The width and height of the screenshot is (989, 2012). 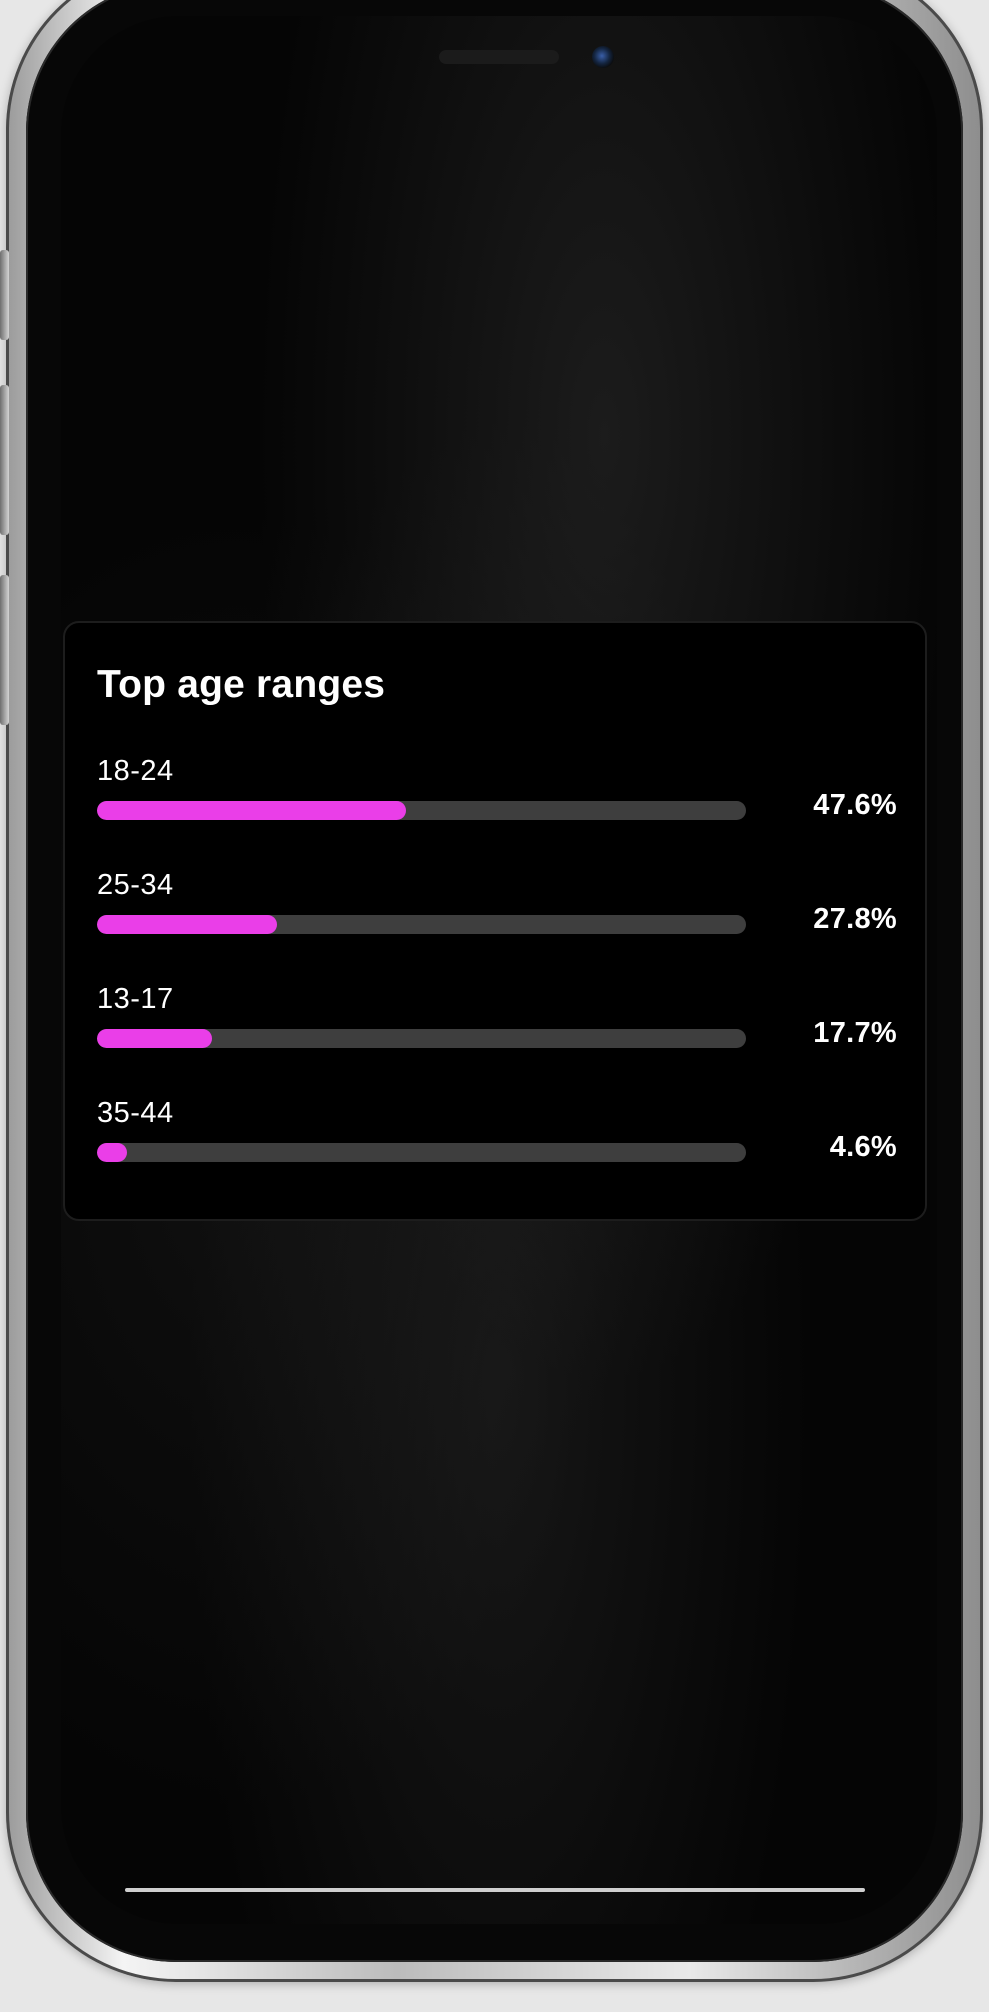 What do you see at coordinates (603, 57) in the screenshot?
I see `front-camera-icon` at bounding box center [603, 57].